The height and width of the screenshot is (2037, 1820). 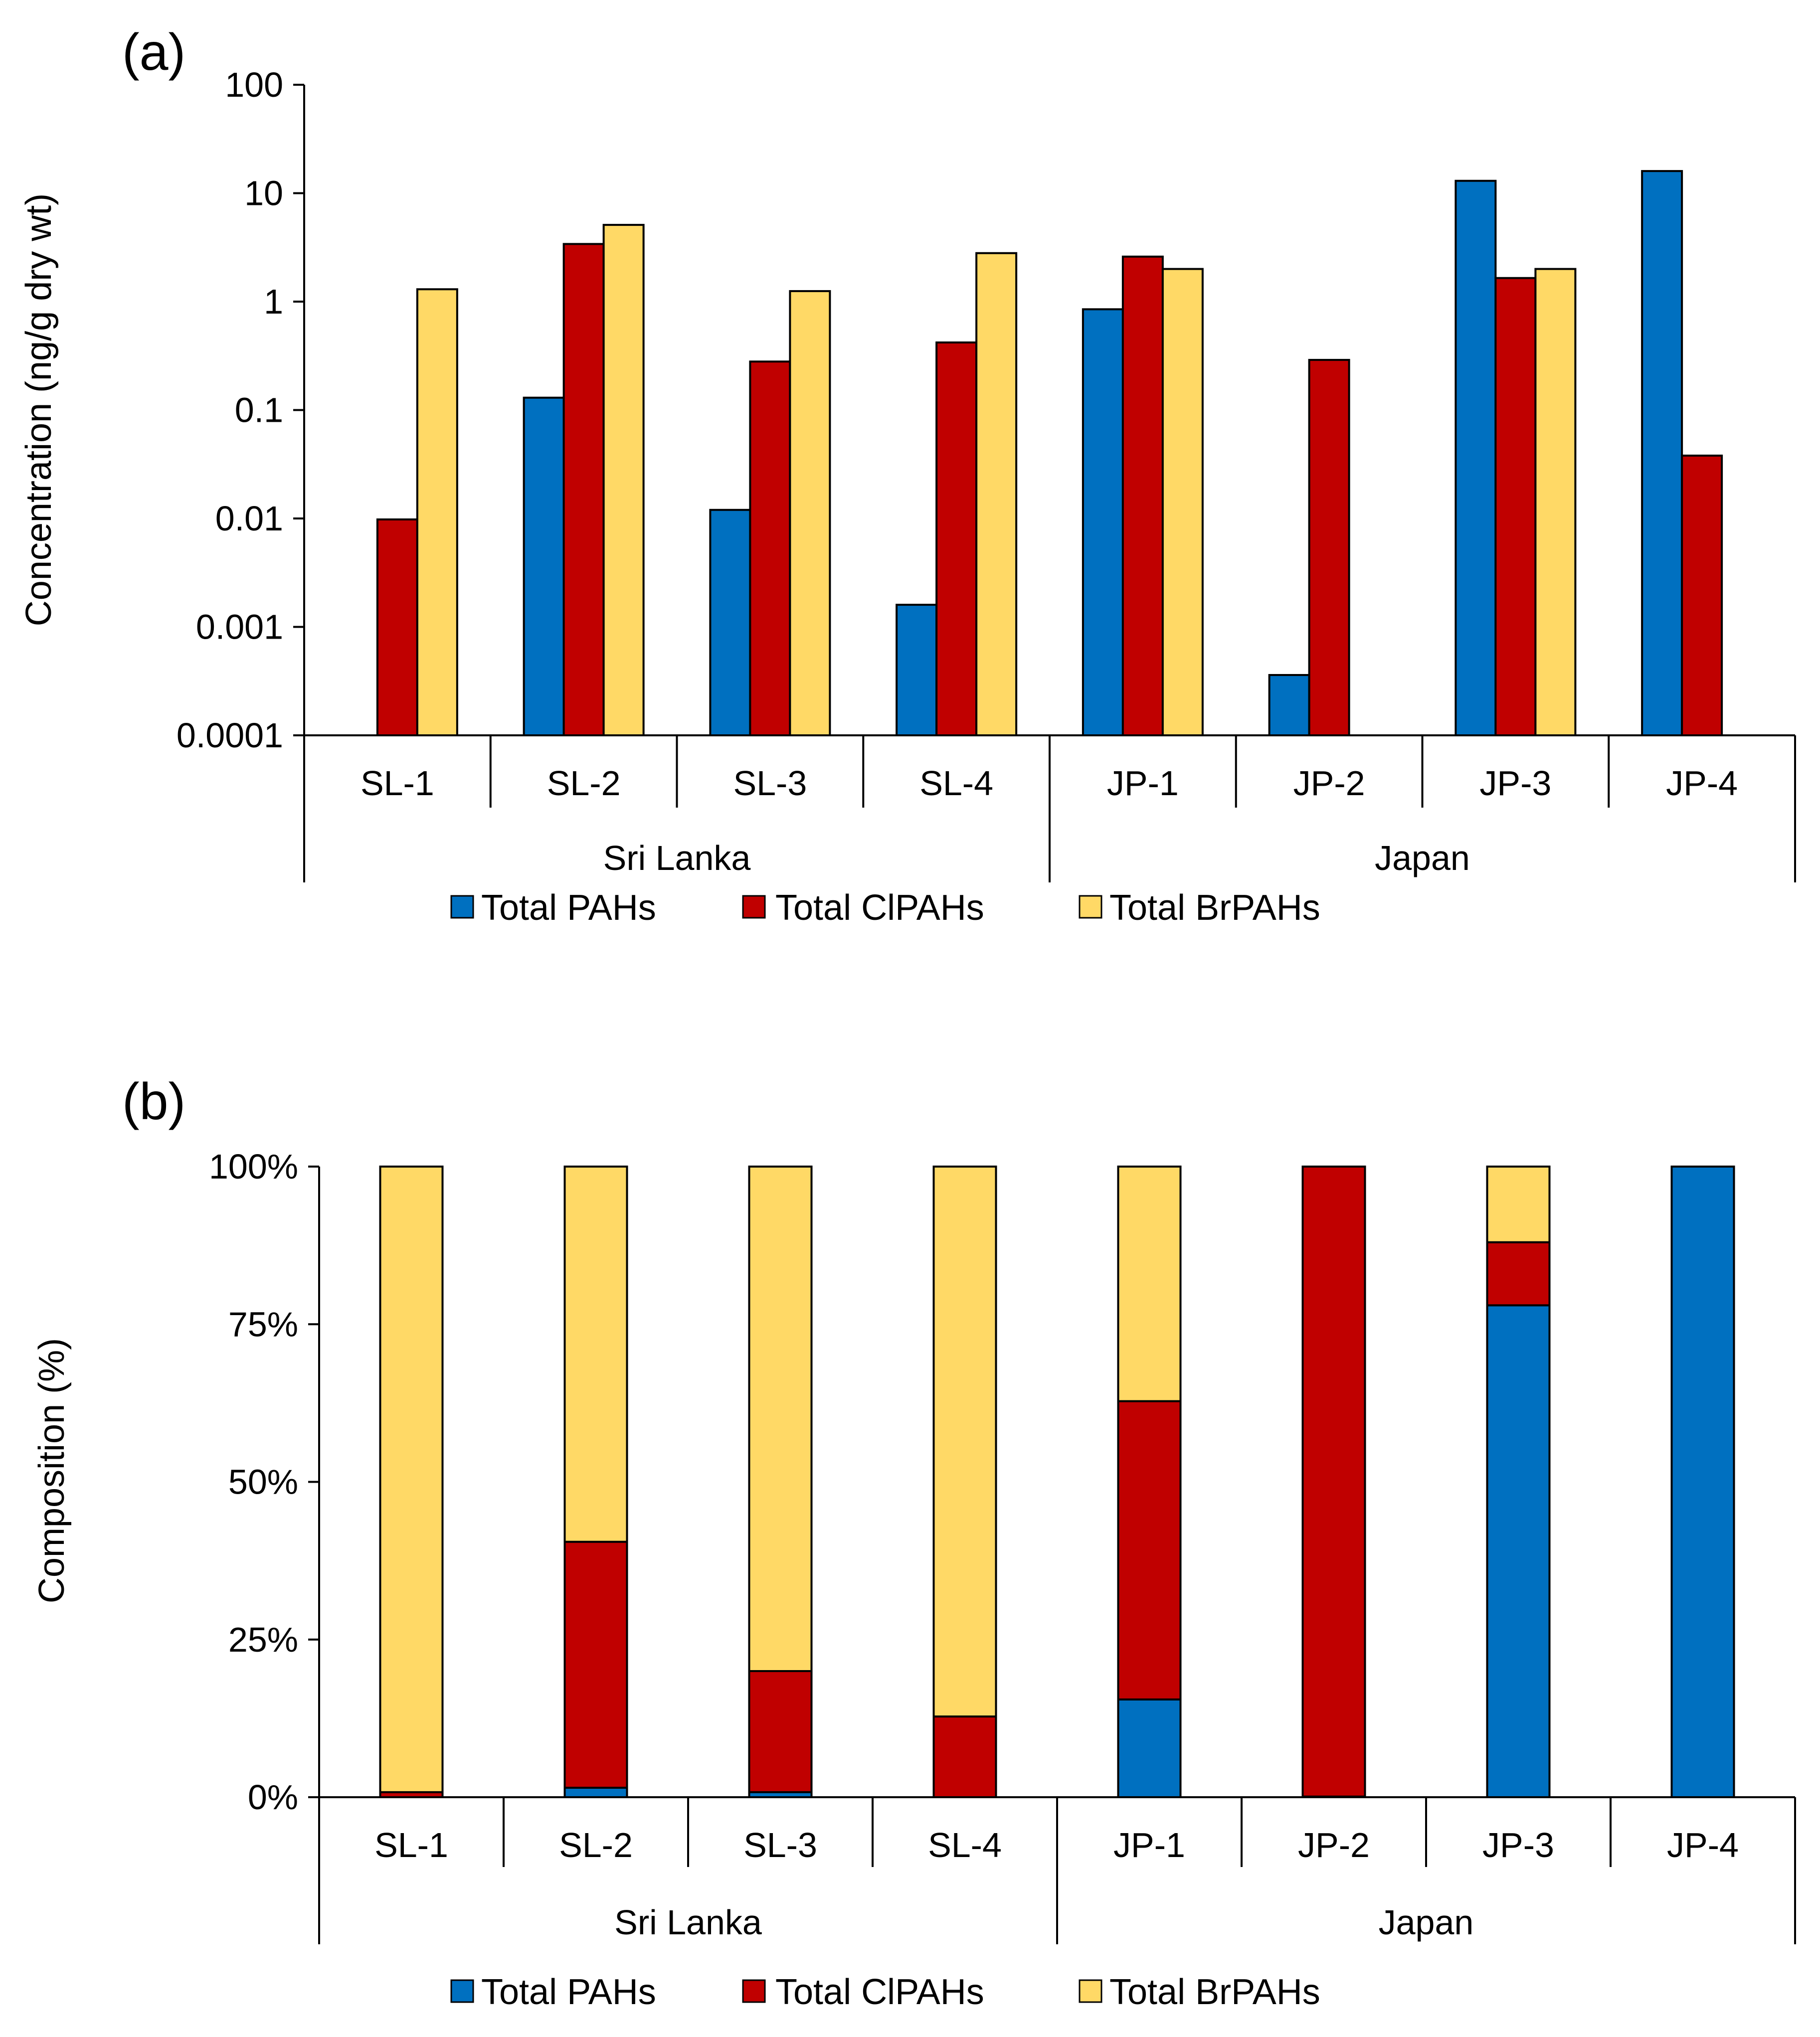 I want to click on x-tick-label-a-sl-2: SL-2, so click(x=584, y=783).